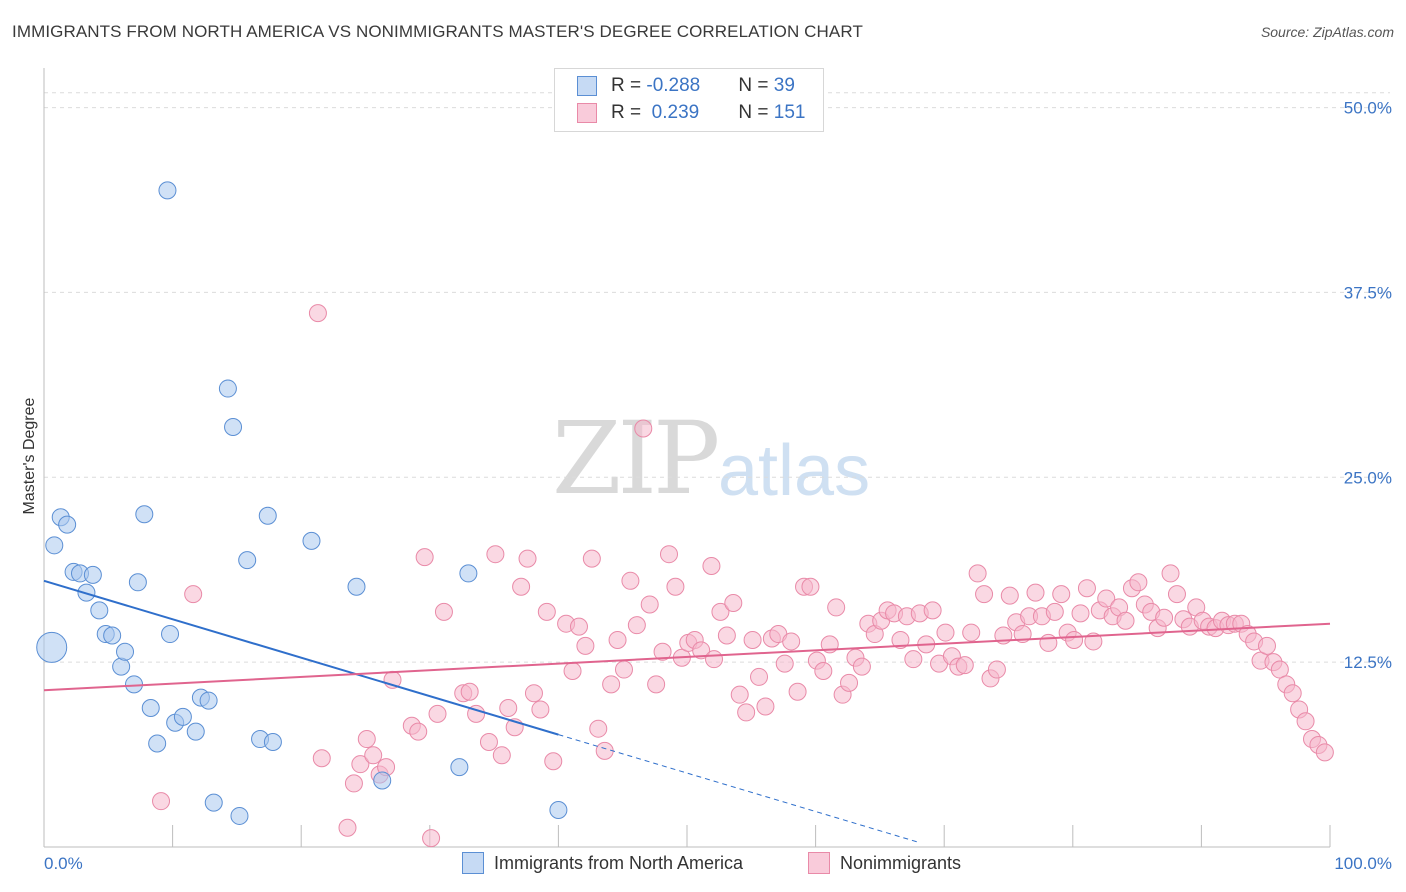 Image resolution: width=1406 pixels, height=892 pixels. What do you see at coordinates (687, 657) in the screenshot?
I see `trend-line-pink` at bounding box center [687, 657].